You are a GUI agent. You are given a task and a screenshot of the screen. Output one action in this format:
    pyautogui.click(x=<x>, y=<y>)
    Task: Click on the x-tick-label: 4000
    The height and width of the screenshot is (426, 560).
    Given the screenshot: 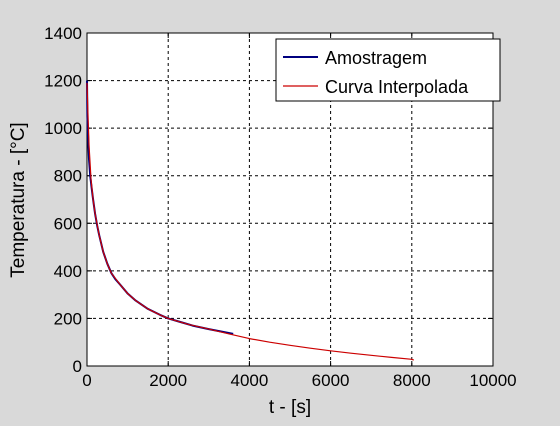 What is the action you would take?
    pyautogui.click(x=249, y=380)
    